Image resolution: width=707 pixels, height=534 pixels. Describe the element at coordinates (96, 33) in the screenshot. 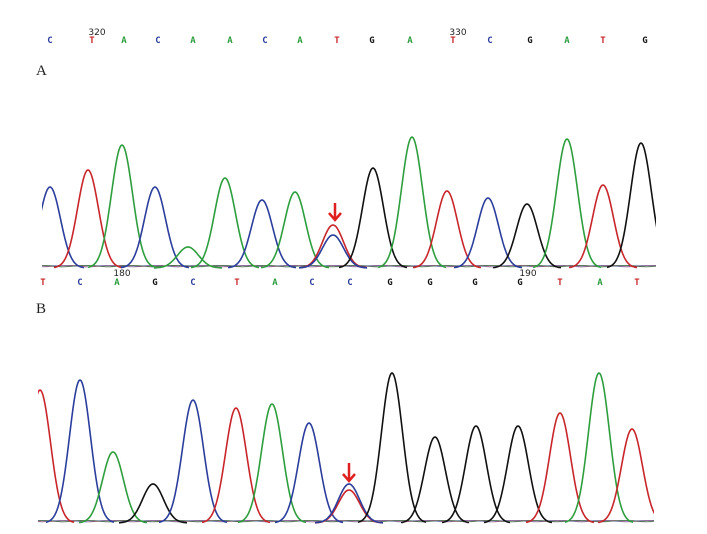

I see `position-number: 320` at that location.